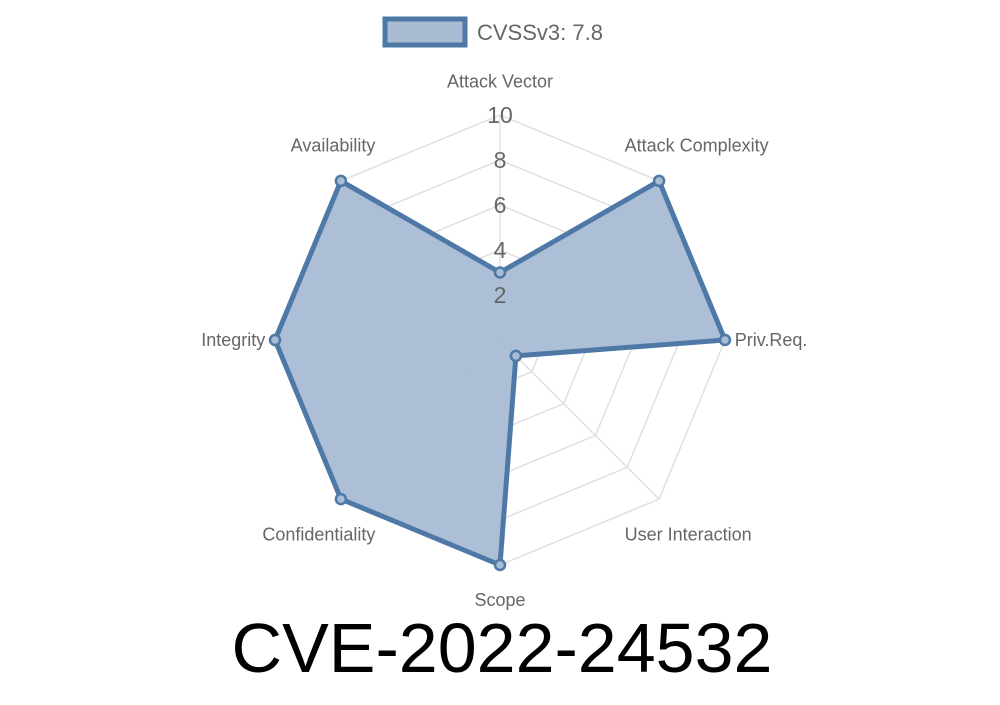  I want to click on axis-label: Confidentiality, so click(318, 535).